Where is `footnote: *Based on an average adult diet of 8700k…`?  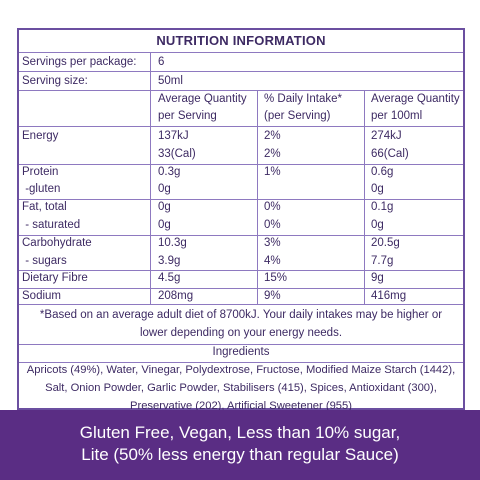 footnote: *Based on an average adult diet of 8700k… is located at coordinates (241, 324).